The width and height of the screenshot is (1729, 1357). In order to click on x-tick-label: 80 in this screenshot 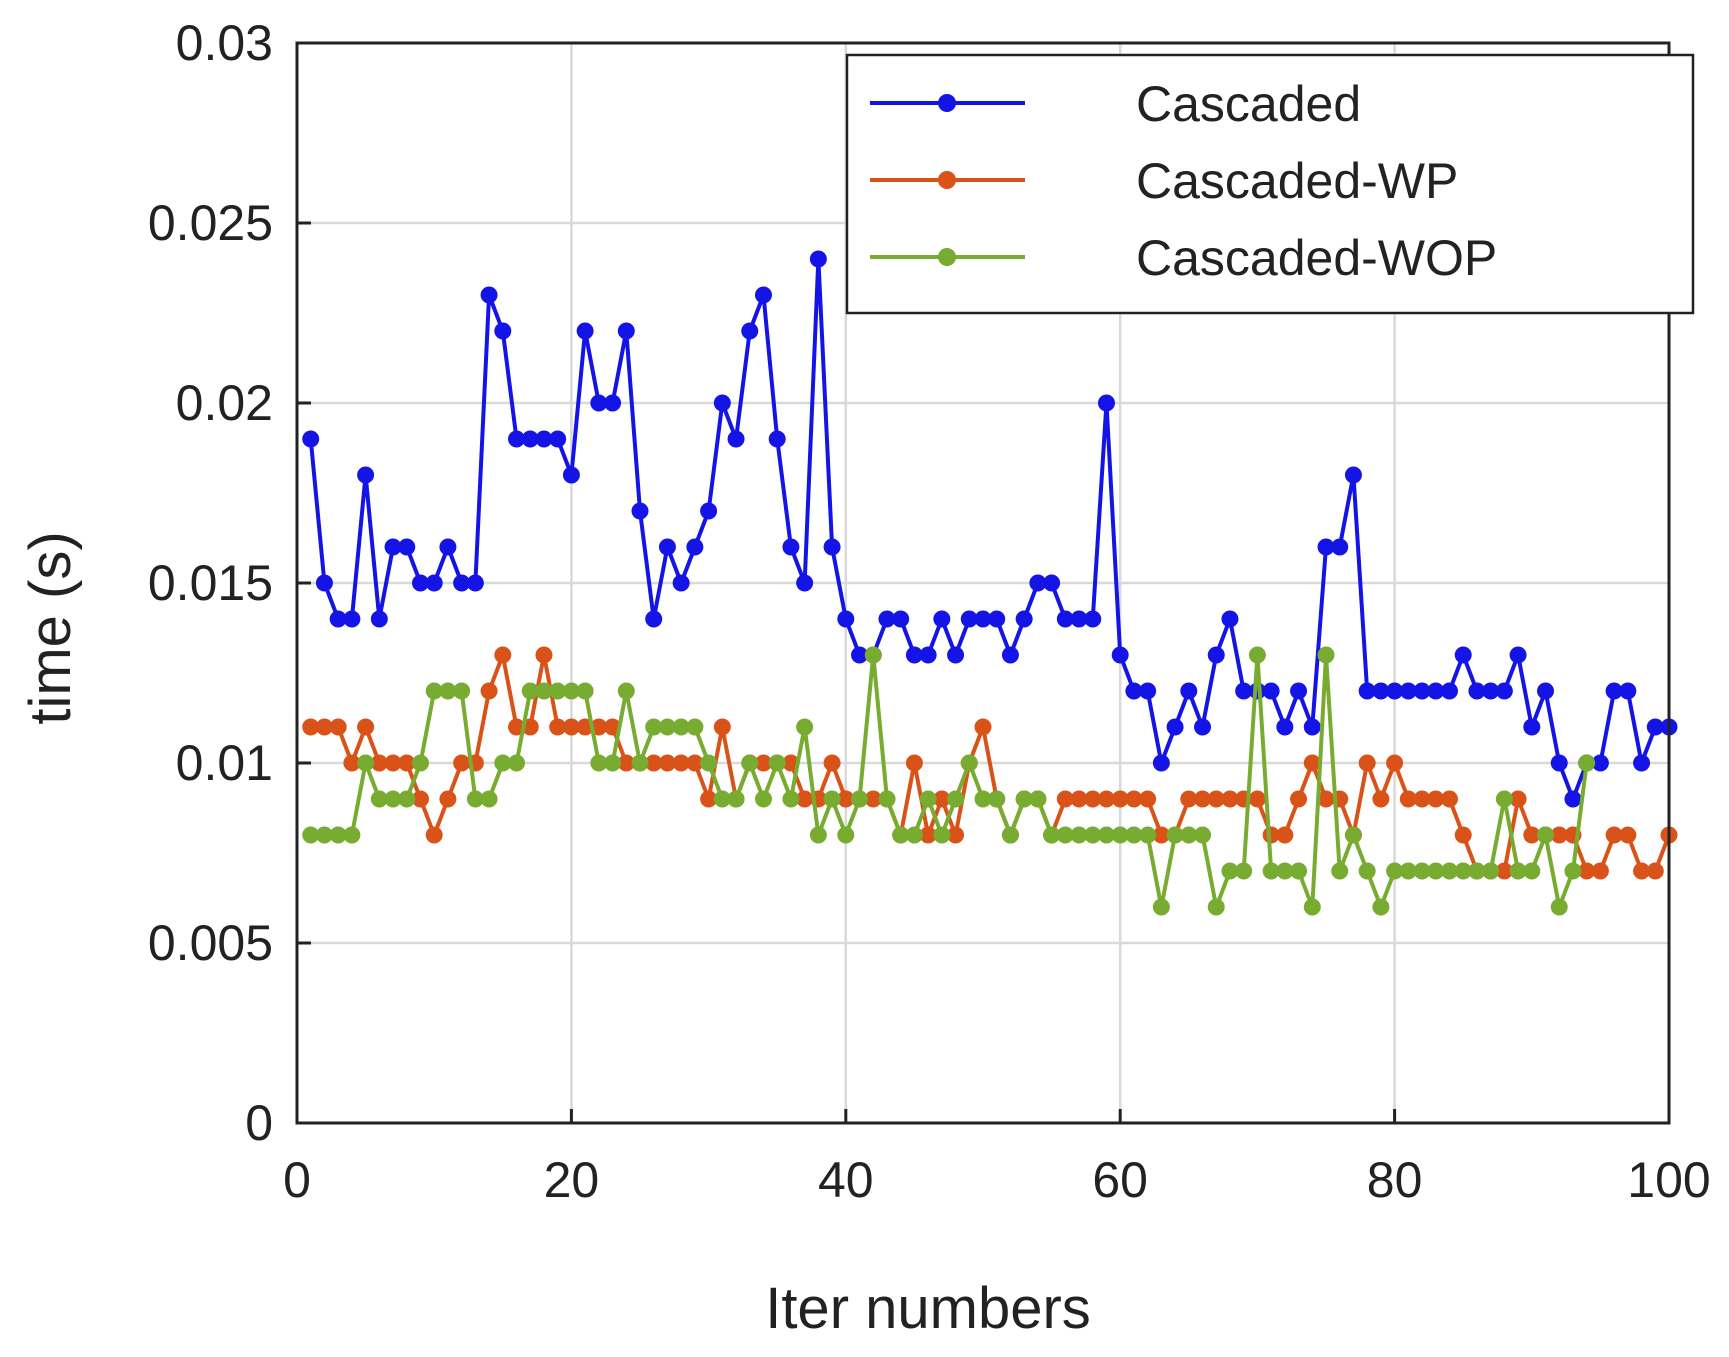, I will do `click(1395, 1180)`.